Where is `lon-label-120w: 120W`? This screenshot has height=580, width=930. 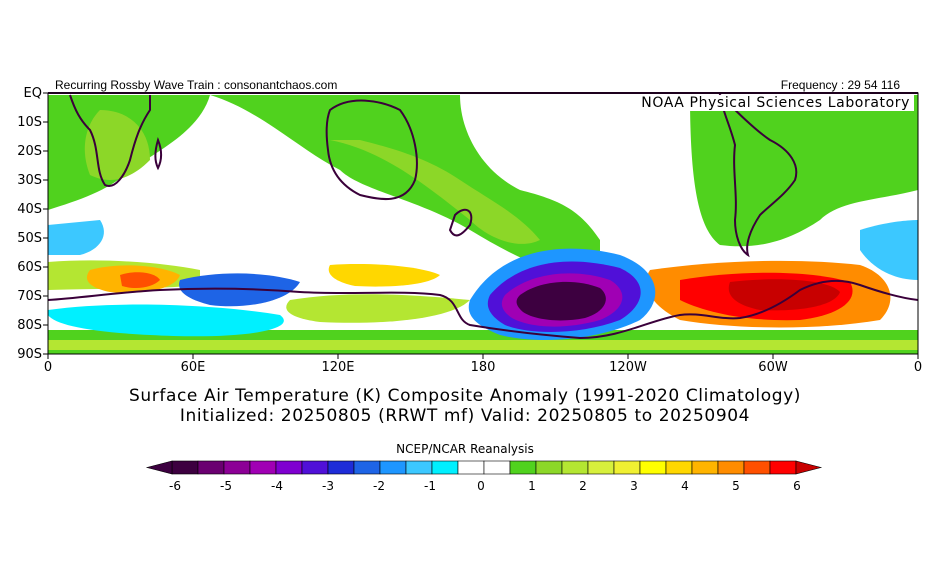
lon-label-120w: 120W is located at coordinates (628, 367).